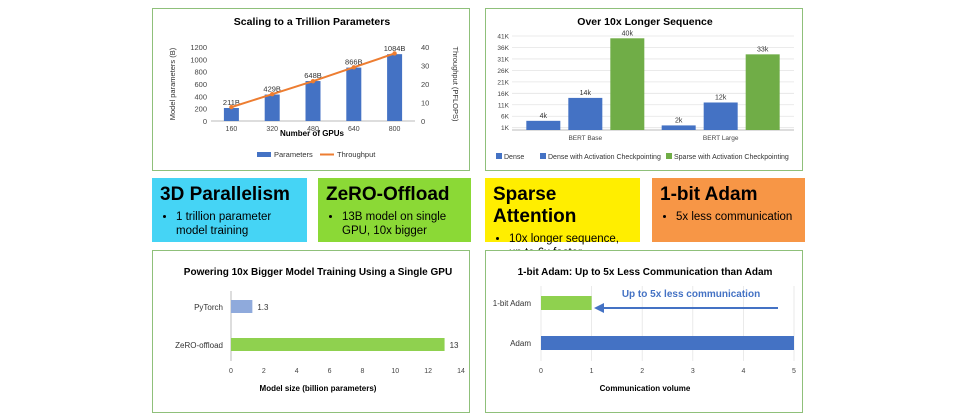 Image resolution: width=960 pixels, height=420 pixels. Describe the element at coordinates (731, 157) in the screenshot. I see `legend-label: Sparse with Activation Checkpointing` at that location.